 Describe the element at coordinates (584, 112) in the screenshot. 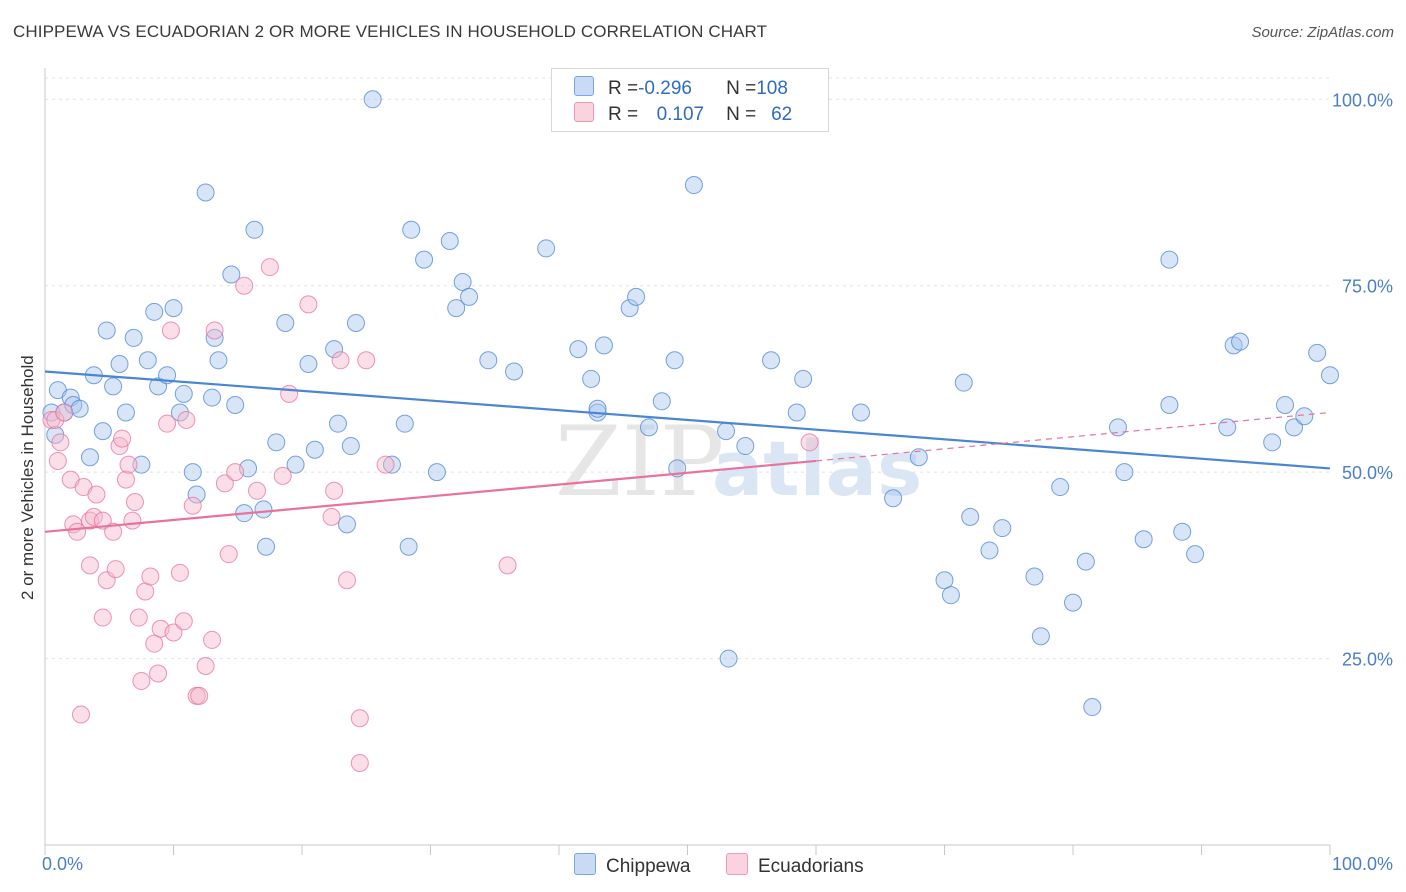

I see `legend-swatch-ecuadorians` at that location.